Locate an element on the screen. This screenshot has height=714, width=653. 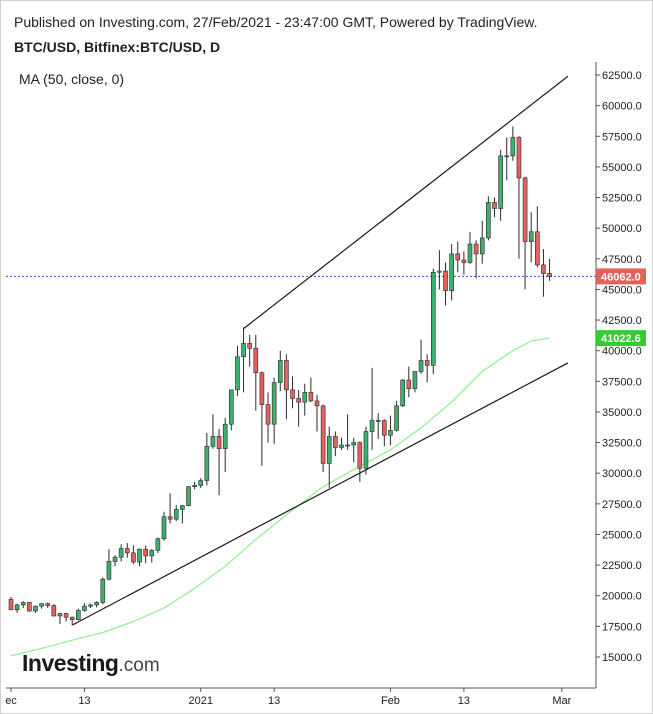
investing-logo: Investing.com is located at coordinates (91, 663).